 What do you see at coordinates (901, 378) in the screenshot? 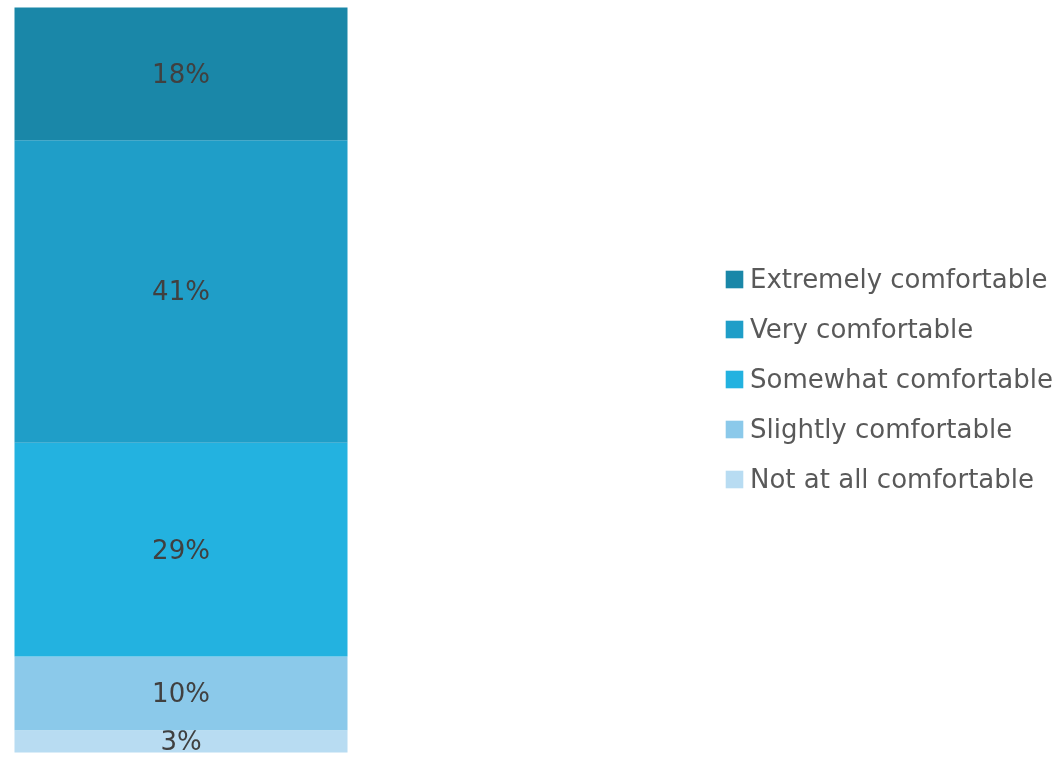
I see `legend-label: Somewhat comfortable` at bounding box center [901, 378].